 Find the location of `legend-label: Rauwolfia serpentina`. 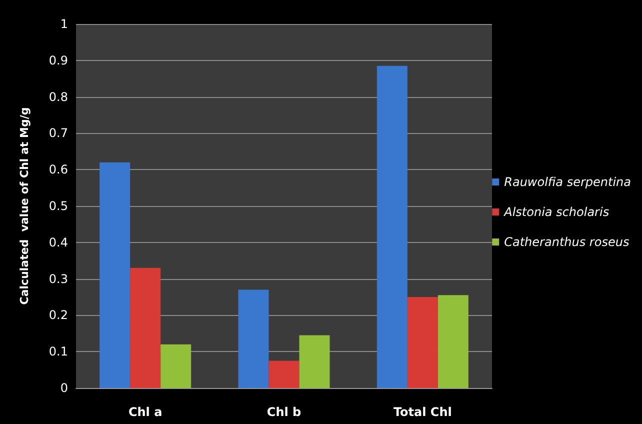

legend-label: Rauwolfia serpentina is located at coordinates (568, 182).